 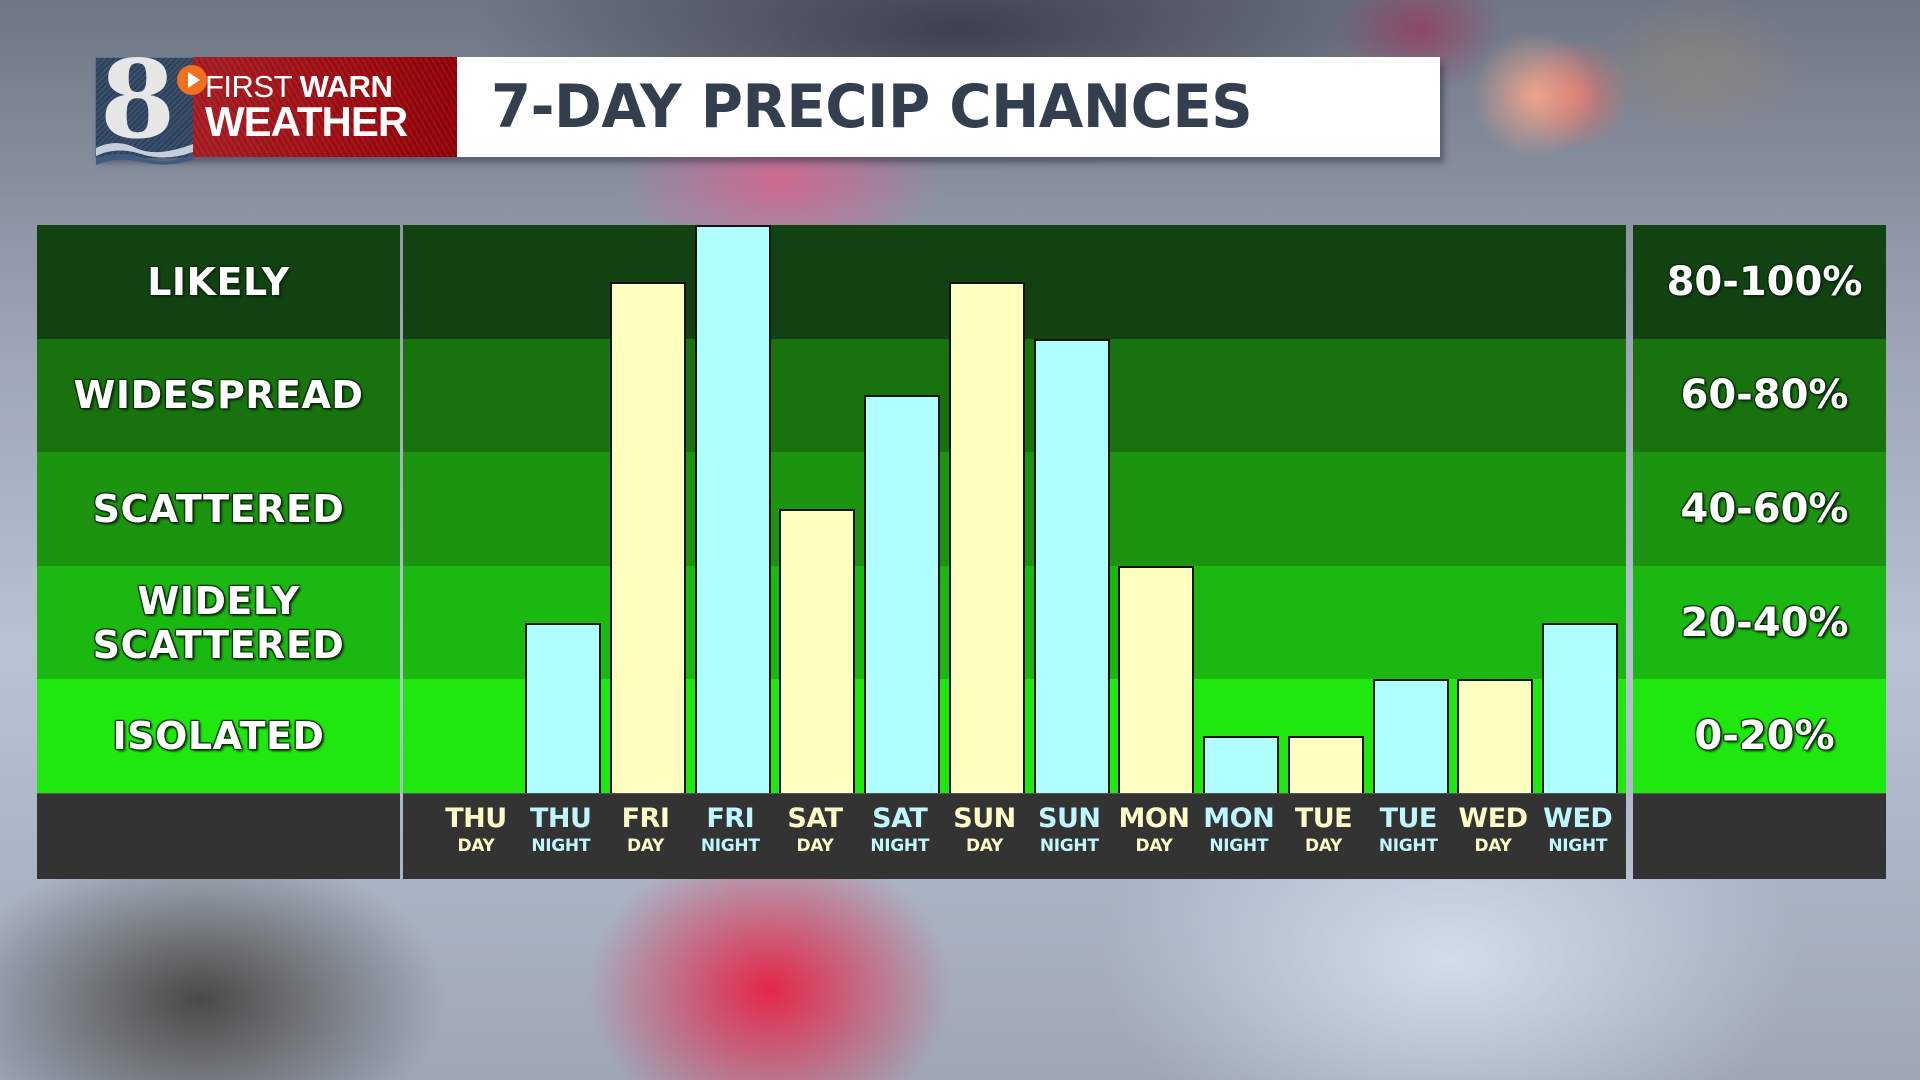 I want to click on range-label: 80-100%, so click(x=1764, y=281).